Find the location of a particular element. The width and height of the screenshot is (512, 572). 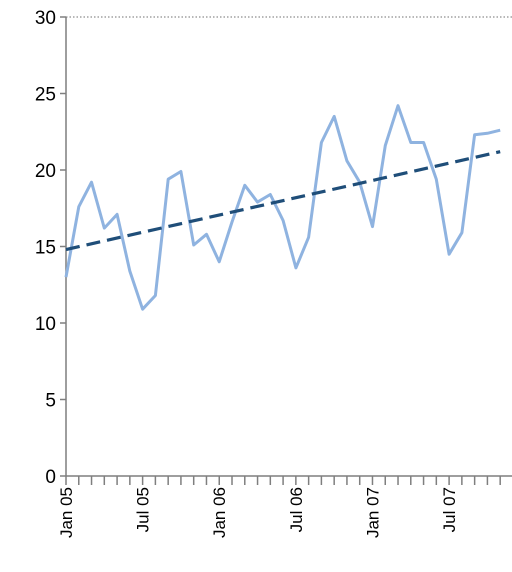

x-tick-label: Jan 05 is located at coordinates (66, 512).